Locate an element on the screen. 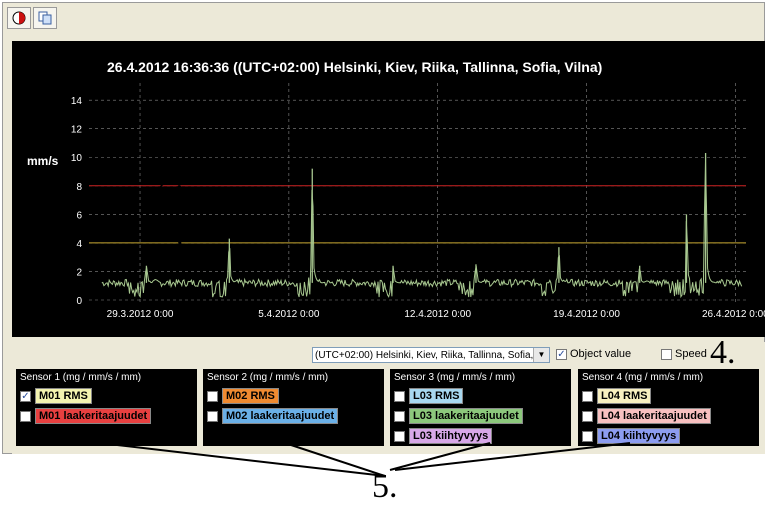 This screenshot has width=771, height=506. object-value-toggle: ✓ Object value is located at coordinates (593, 354).